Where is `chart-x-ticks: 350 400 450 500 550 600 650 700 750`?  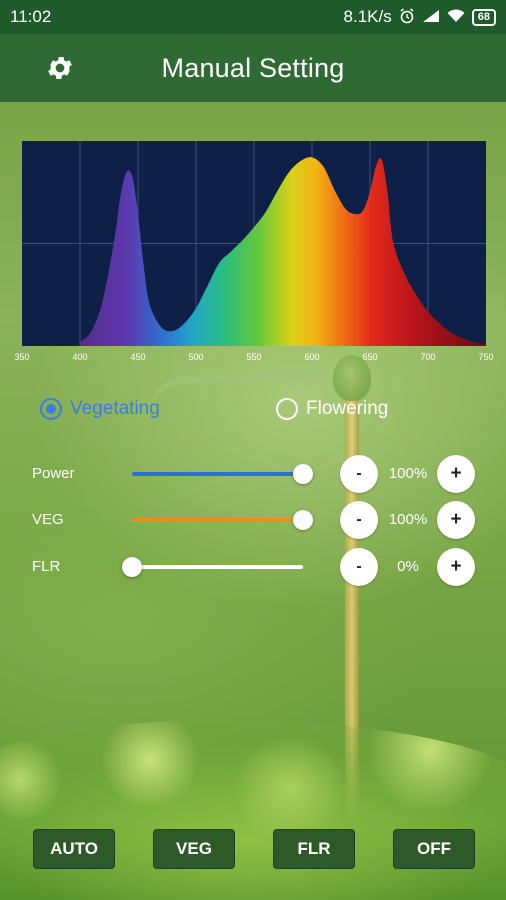 chart-x-ticks: 350 400 450 500 550 600 650 700 750 is located at coordinates (253, 357).